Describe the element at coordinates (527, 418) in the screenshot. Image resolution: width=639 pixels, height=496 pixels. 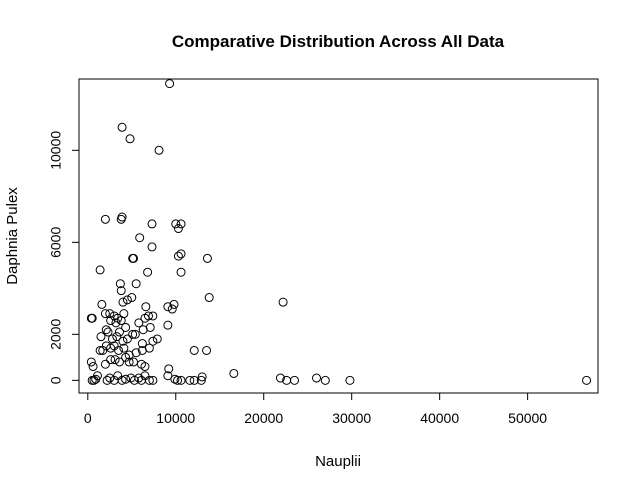
I see `x-tick-label: 50000` at that location.